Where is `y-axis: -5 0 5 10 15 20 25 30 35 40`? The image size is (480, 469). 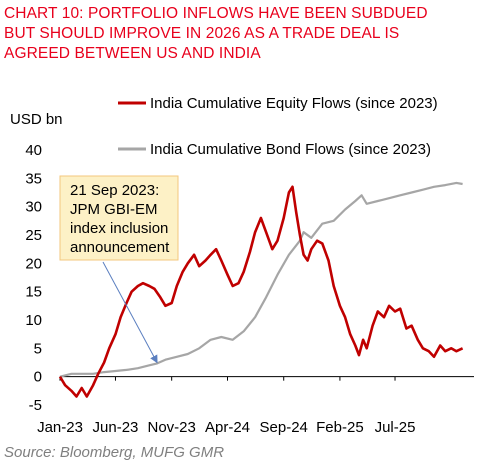
y-axis: -5 0 5 10 15 20 25 30 35 40 is located at coordinates (33, 278).